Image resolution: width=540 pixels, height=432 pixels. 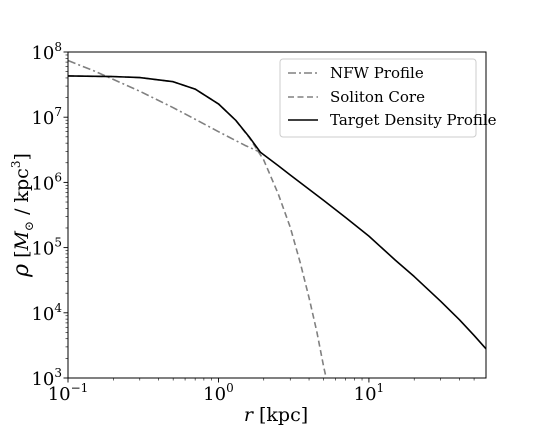 I want to click on y-tick-label: 10⁸, so click(x=46, y=52).